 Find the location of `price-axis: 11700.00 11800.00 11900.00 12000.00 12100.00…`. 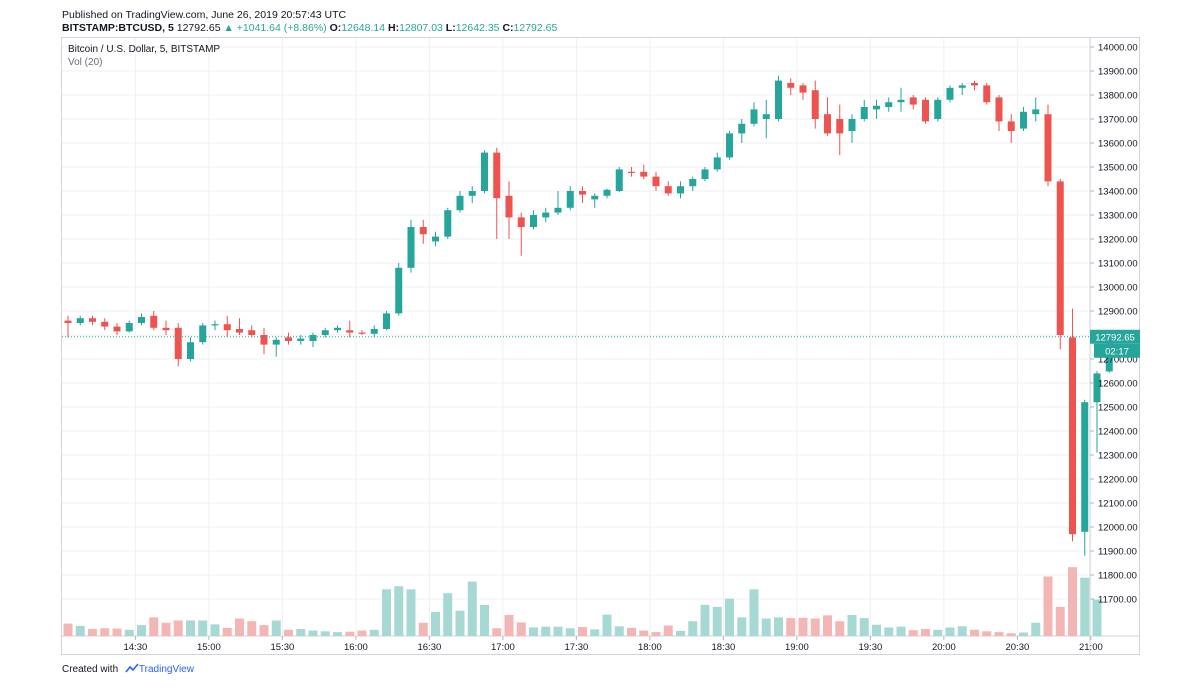

price-axis: 11700.00 11800.00 11900.00 12000.00 12100.00… is located at coordinates (1114, 324).